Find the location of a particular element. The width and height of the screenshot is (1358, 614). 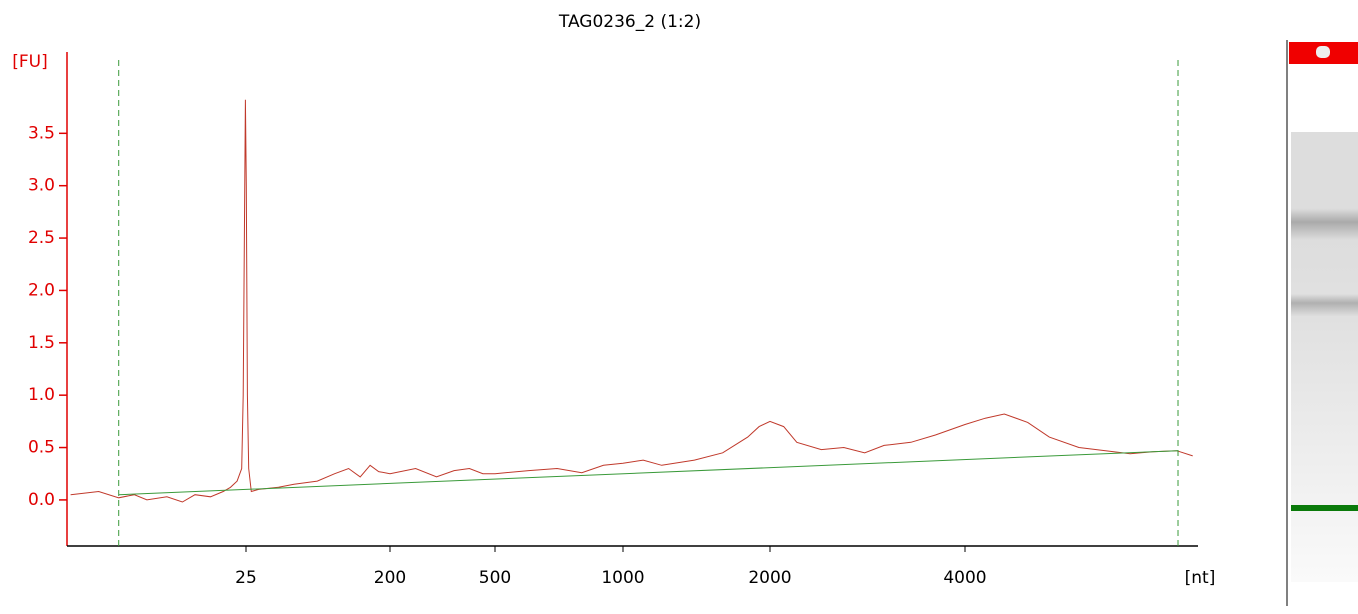

gel-lane is located at coordinates (1322, 323).